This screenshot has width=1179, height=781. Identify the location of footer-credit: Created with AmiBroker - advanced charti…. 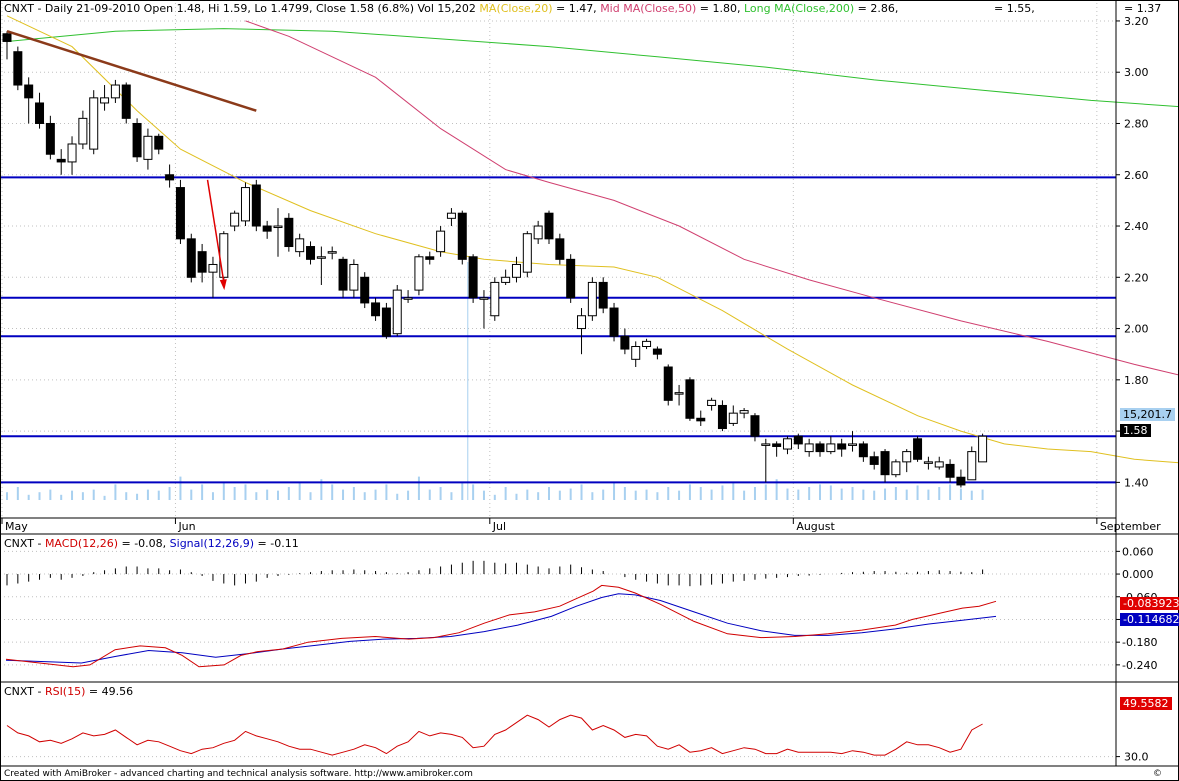
(238, 774).